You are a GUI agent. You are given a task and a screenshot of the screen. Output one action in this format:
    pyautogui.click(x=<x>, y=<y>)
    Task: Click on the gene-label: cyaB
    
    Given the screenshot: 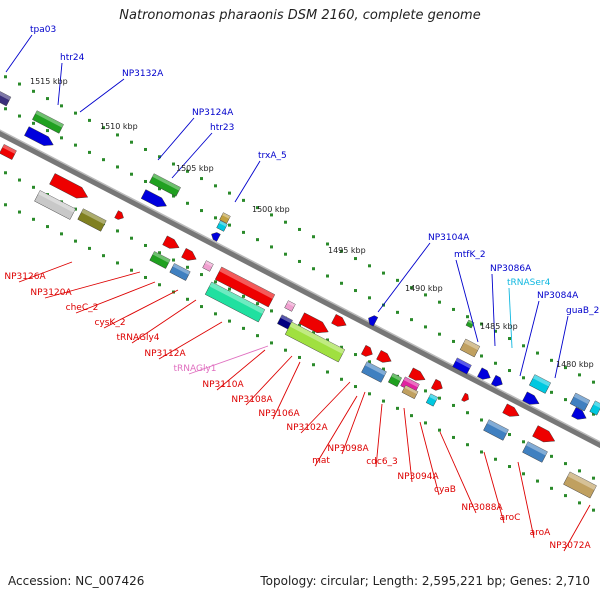 What is the action you would take?
    pyautogui.click(x=445, y=490)
    